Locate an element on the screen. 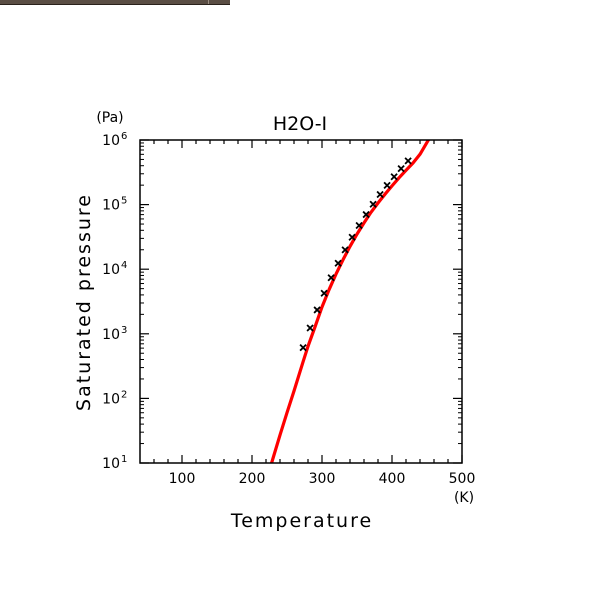  x-tick-label: 300 is located at coordinates (322, 479).